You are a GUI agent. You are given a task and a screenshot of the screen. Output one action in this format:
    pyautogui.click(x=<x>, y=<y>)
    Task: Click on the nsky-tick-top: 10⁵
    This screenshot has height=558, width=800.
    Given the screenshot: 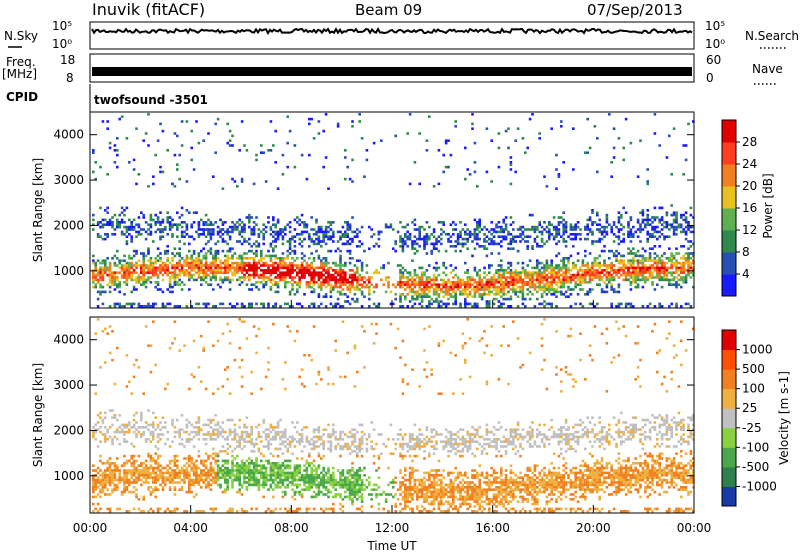 What is the action you would take?
    pyautogui.click(x=62, y=26)
    